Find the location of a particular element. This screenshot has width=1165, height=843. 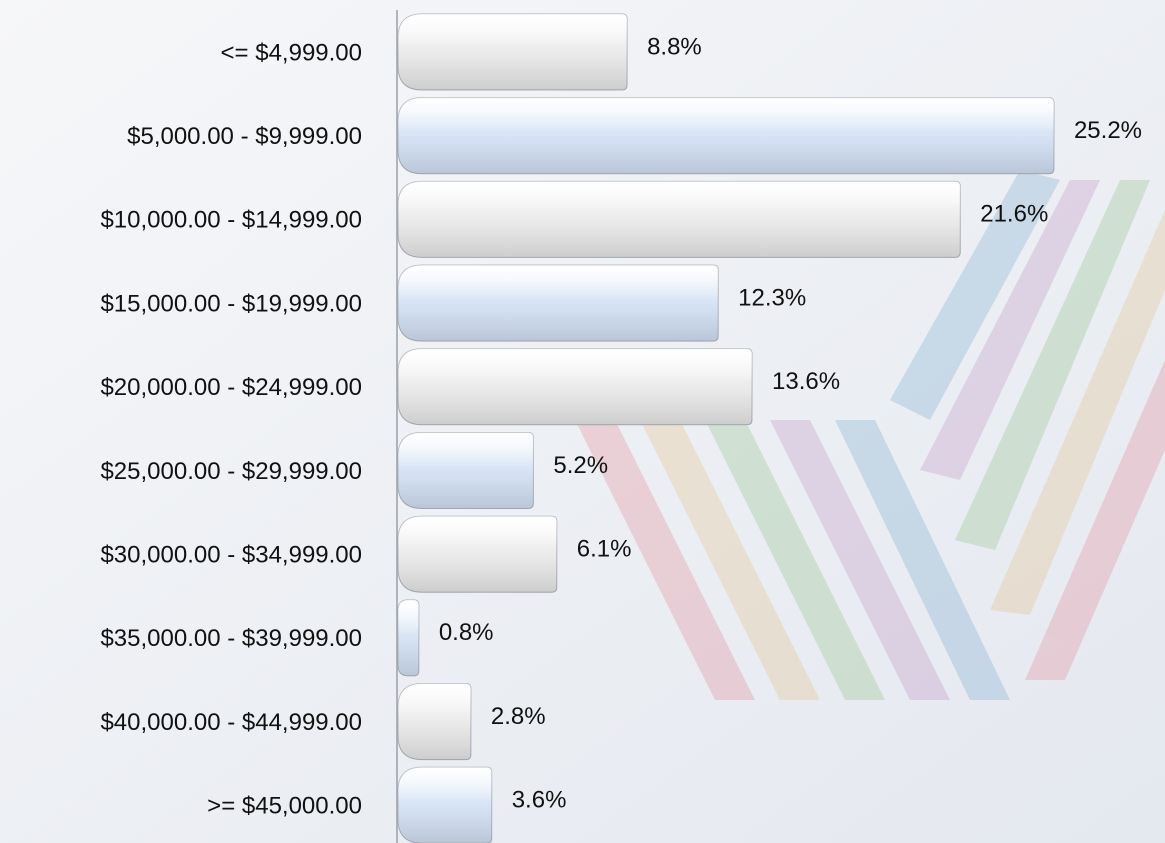

category-label: >= $45,000.00 is located at coordinates (284, 806).